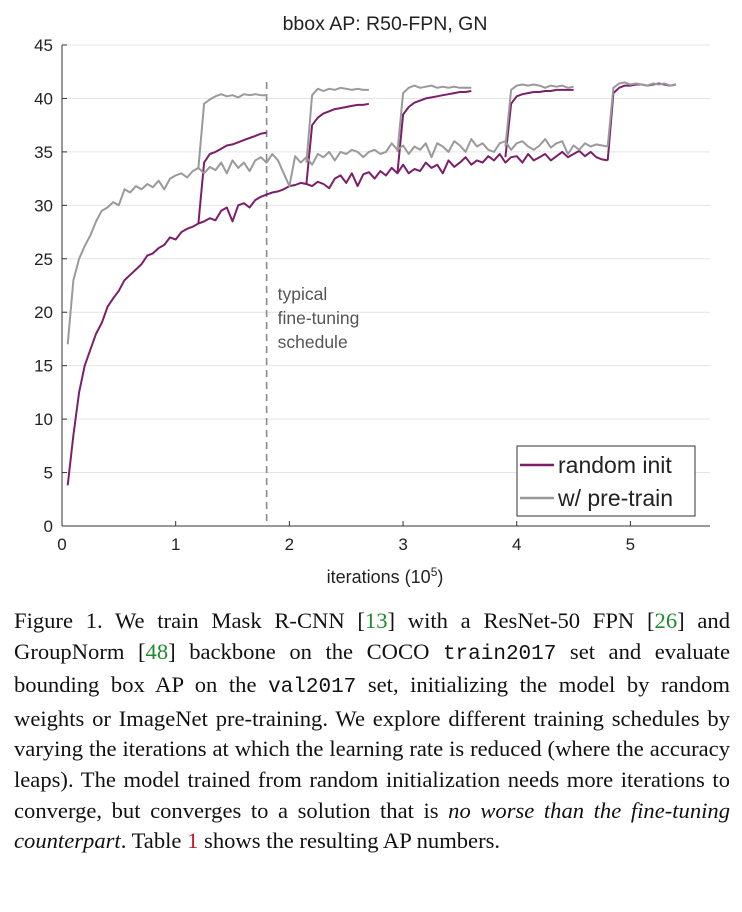 Image resolution: width=742 pixels, height=912 pixels. Describe the element at coordinates (376, 620) in the screenshot. I see `caption-ref-13: 13` at that location.